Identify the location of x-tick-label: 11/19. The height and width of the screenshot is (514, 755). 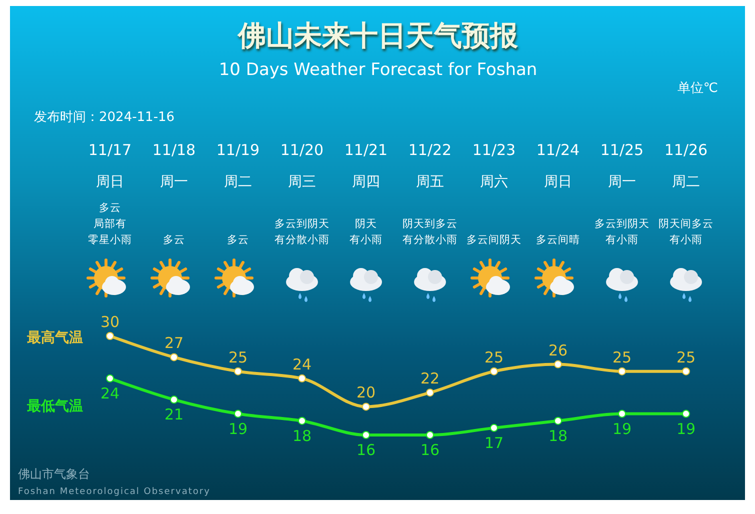
(238, 150).